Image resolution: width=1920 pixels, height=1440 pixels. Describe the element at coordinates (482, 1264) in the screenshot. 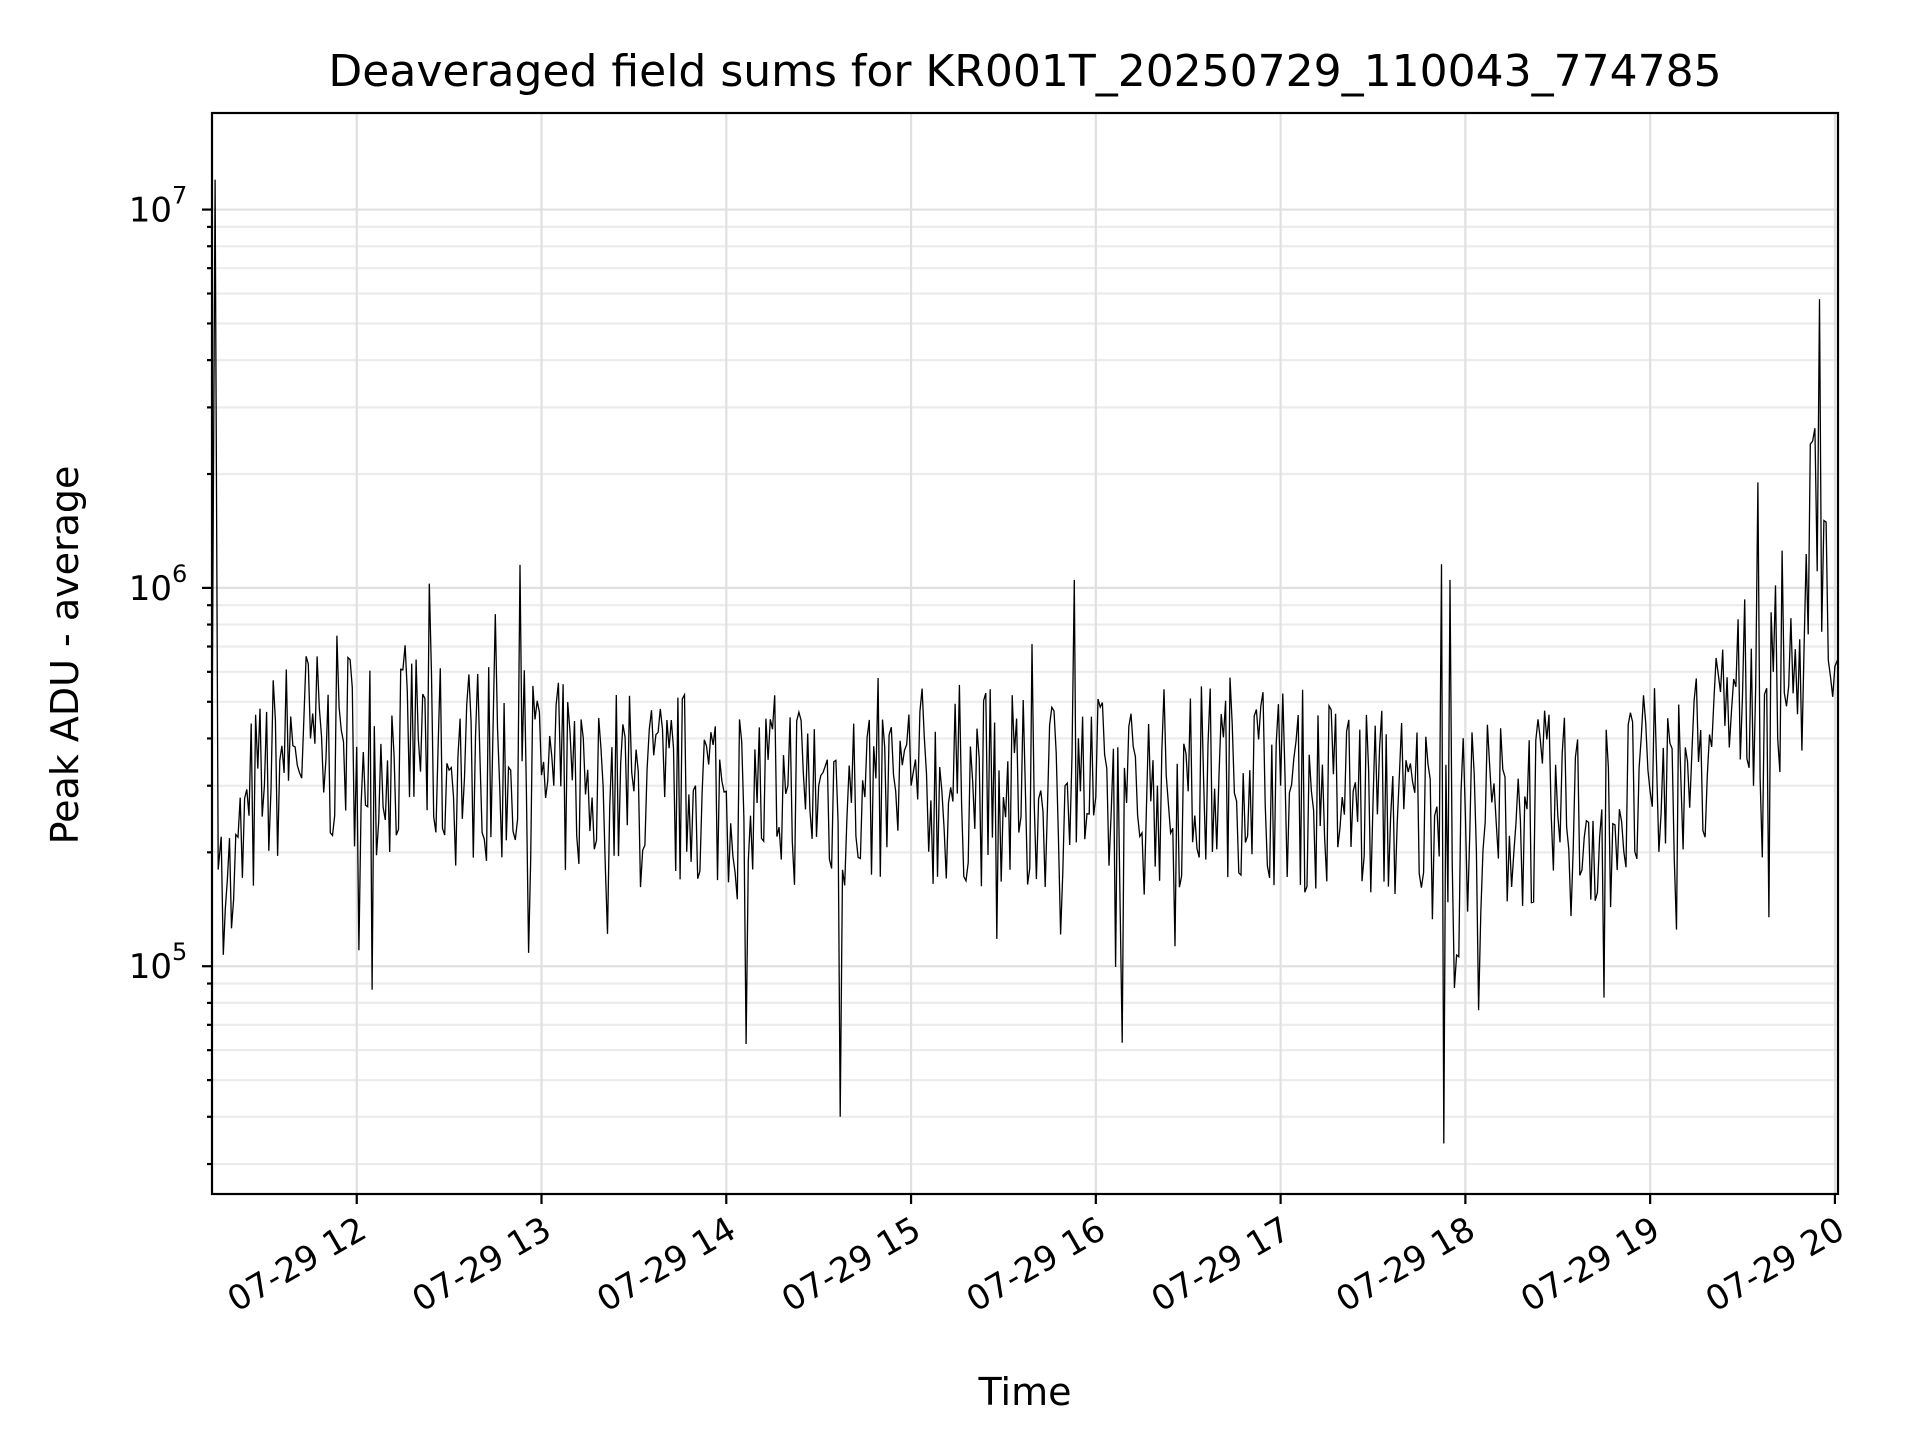

I see `x-tick-label: 07-29 13` at that location.